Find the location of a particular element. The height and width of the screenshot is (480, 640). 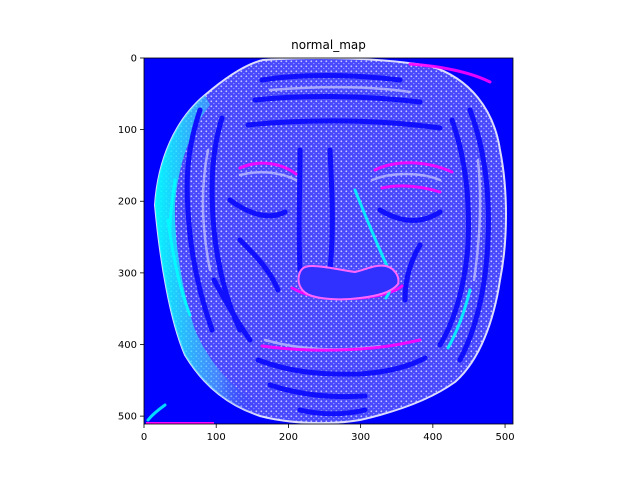

y-tick-label: 0 is located at coordinates (134, 59).